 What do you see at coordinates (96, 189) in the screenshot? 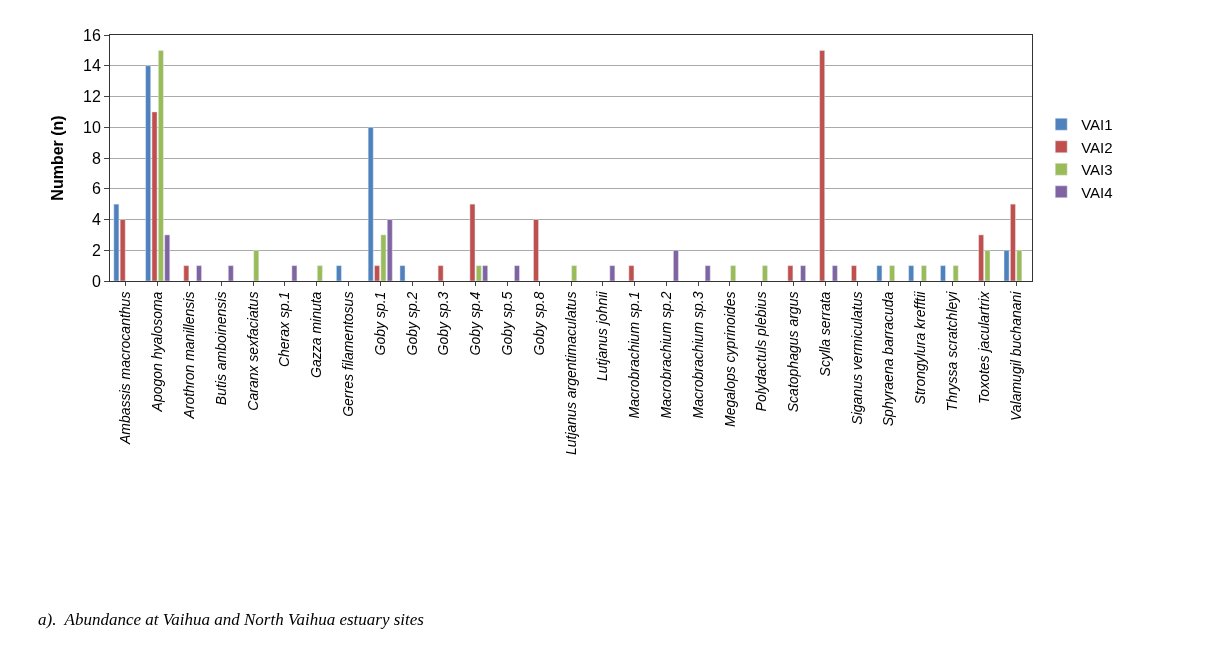
I see `y-tick-label: 6` at bounding box center [96, 189].